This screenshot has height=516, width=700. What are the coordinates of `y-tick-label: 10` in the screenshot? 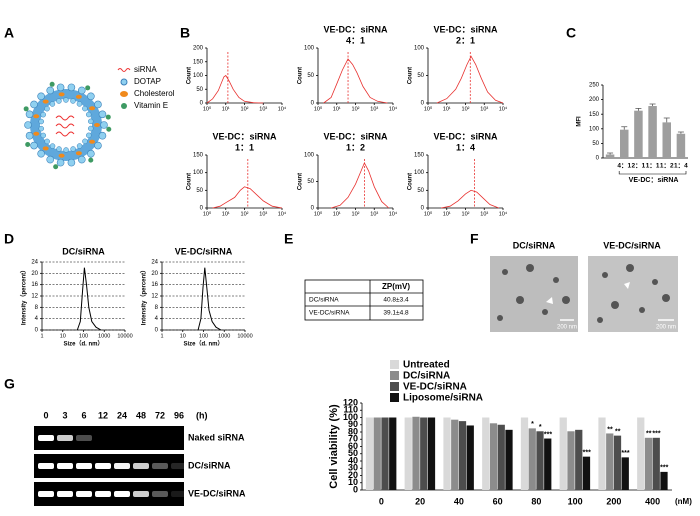 It's located at (353, 482).